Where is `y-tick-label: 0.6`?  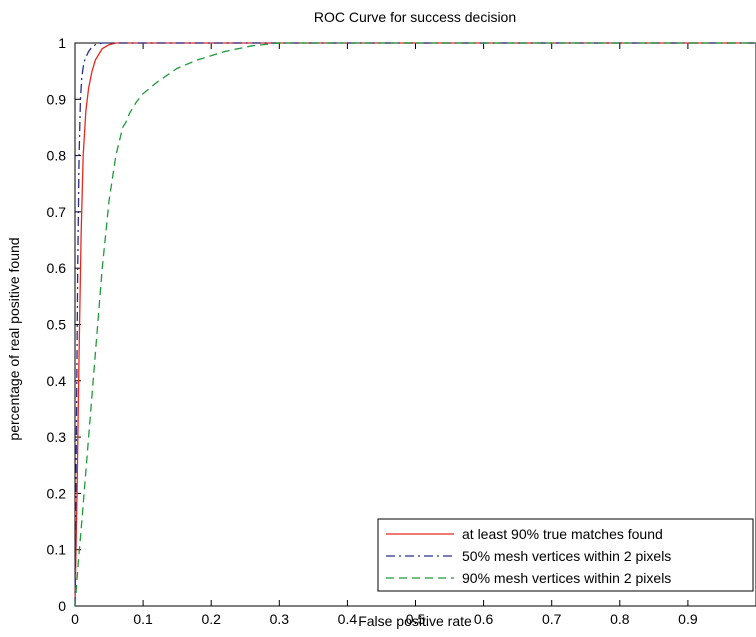 y-tick-label: 0.6 is located at coordinates (57, 268).